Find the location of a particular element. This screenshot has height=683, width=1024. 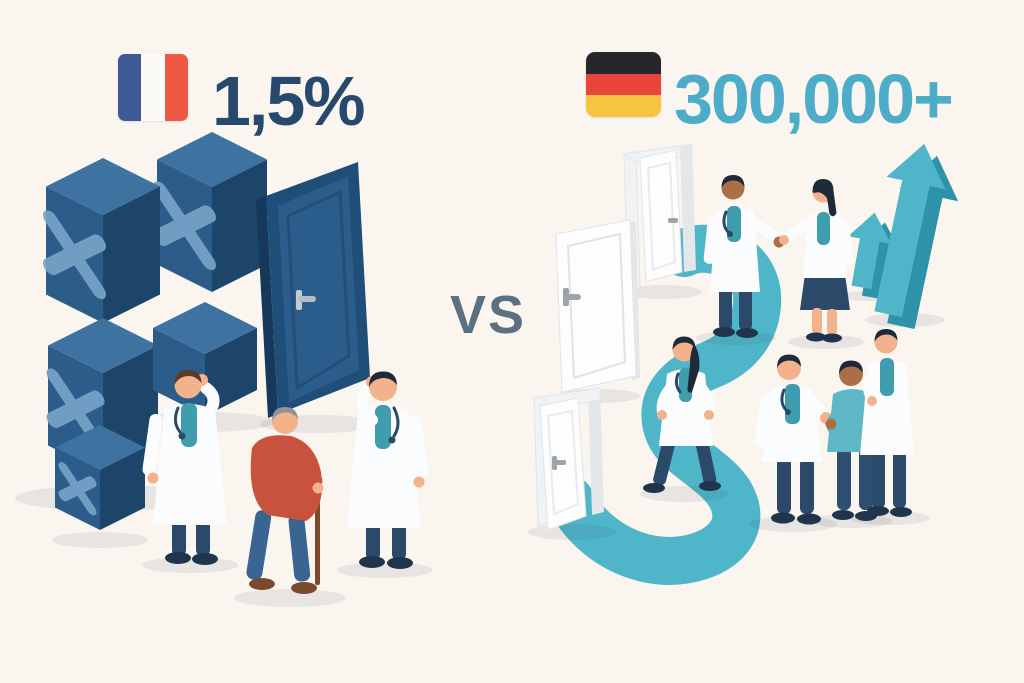

confused-doctor-left is located at coordinates (190, 471).